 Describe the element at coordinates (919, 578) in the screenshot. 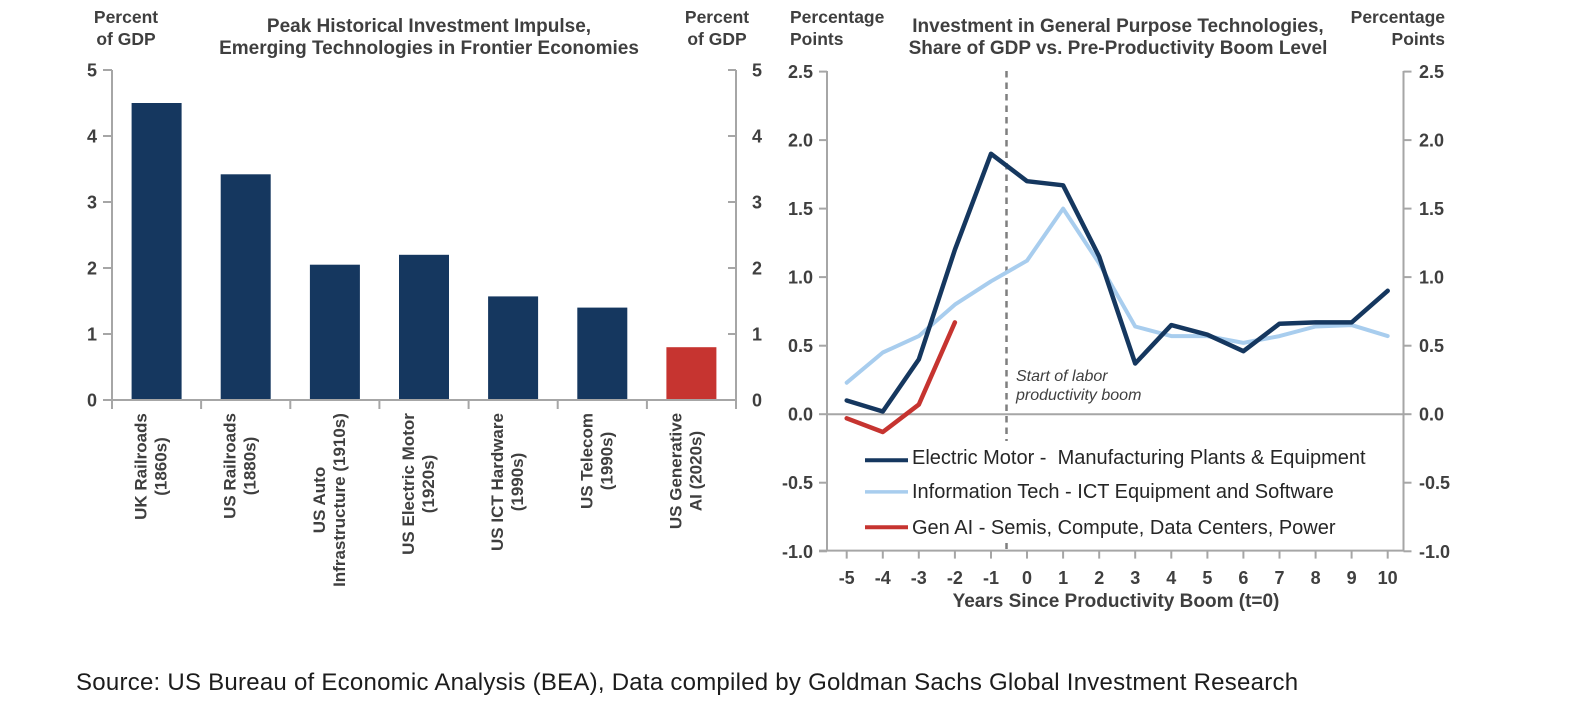

I see `svg-text: -3` at that location.